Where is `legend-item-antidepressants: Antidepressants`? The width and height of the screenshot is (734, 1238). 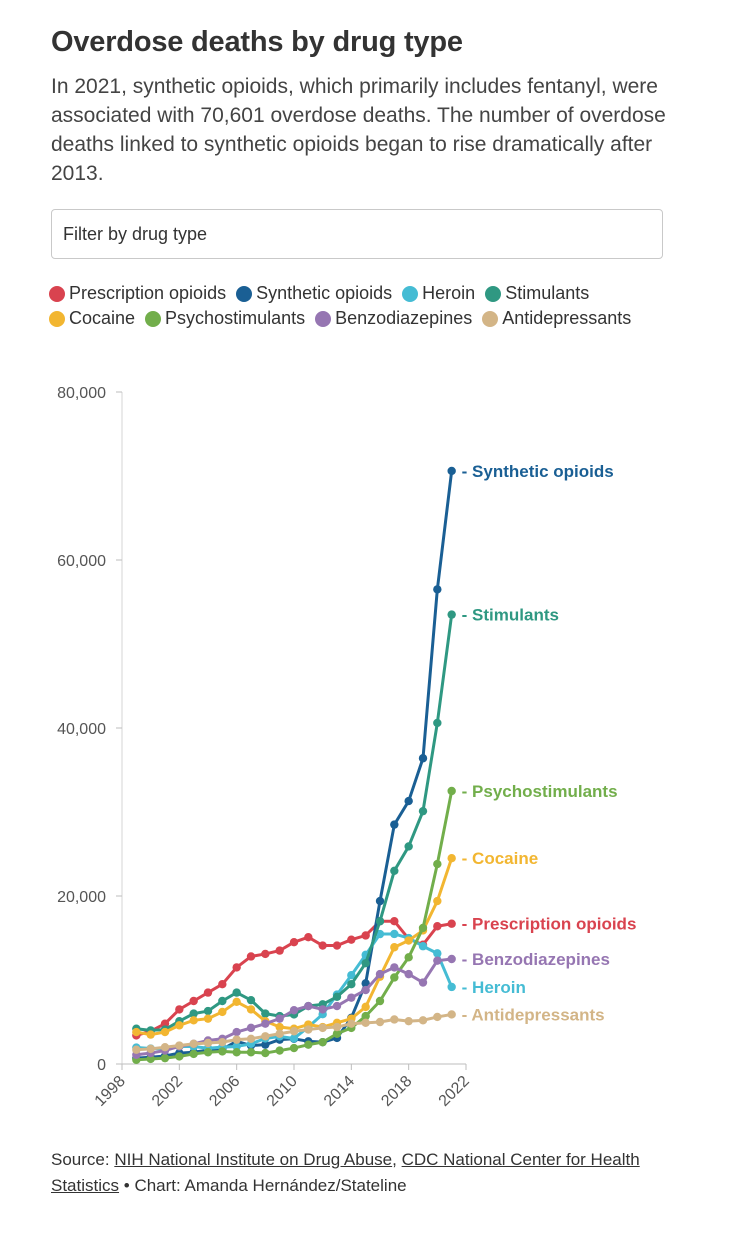
legend-item-antidepressants: Antidepressants is located at coordinates (556, 318).